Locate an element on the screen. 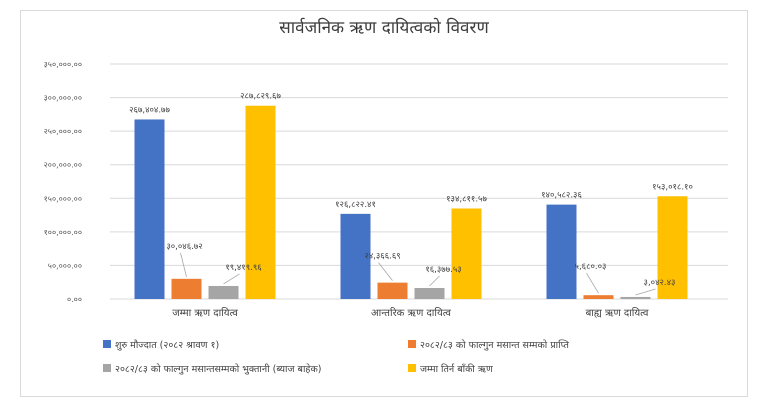 The height and width of the screenshot is (405, 768). y-tick-label: ५०,०००.०० is located at coordinates (65, 265).